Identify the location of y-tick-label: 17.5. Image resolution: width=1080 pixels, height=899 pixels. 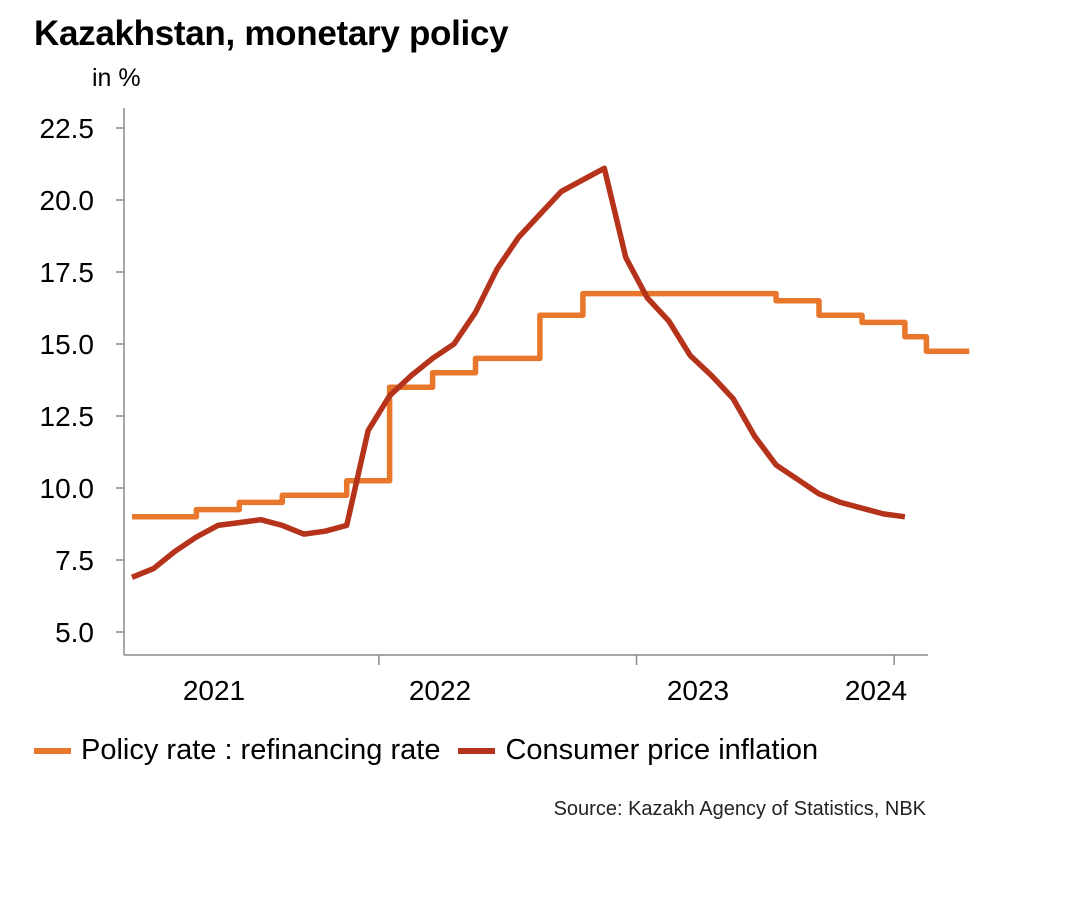
(67, 272).